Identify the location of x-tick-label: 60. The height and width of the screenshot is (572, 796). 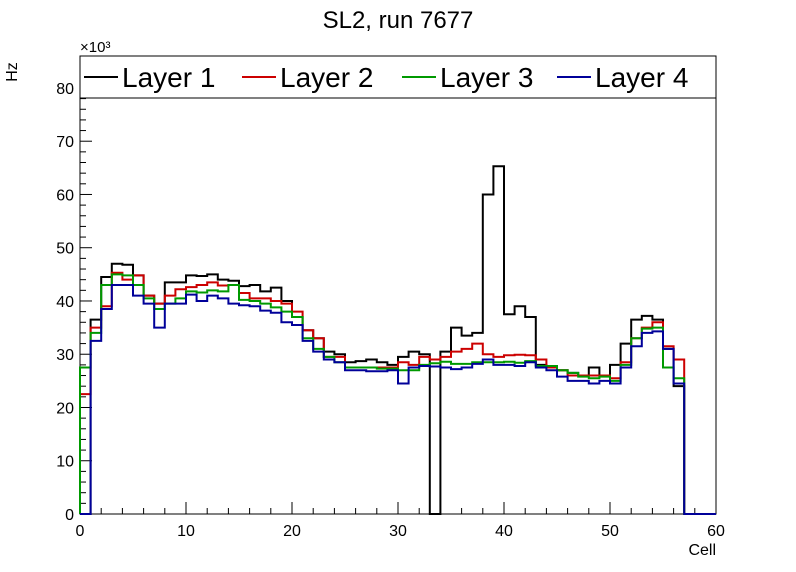
(716, 531).